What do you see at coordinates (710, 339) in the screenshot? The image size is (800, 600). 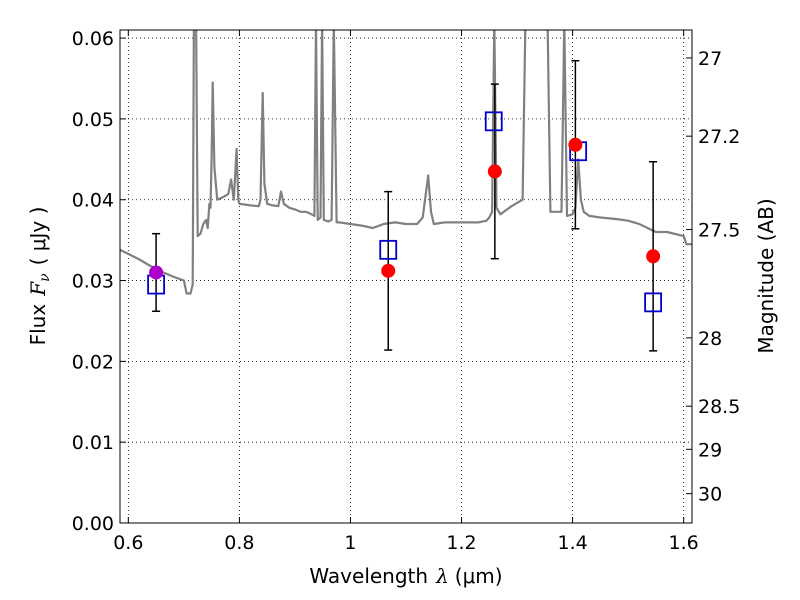 I see `y2-tick-label: 28` at bounding box center [710, 339].